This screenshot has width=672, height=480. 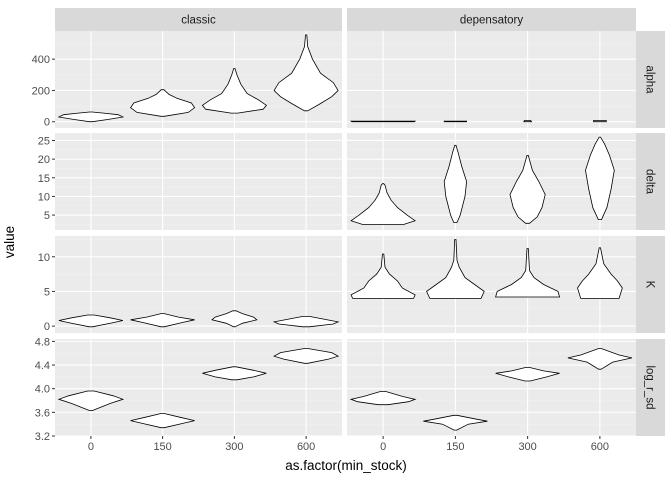 I want to click on x-tick-label-classic-0: 0, so click(x=91, y=447).